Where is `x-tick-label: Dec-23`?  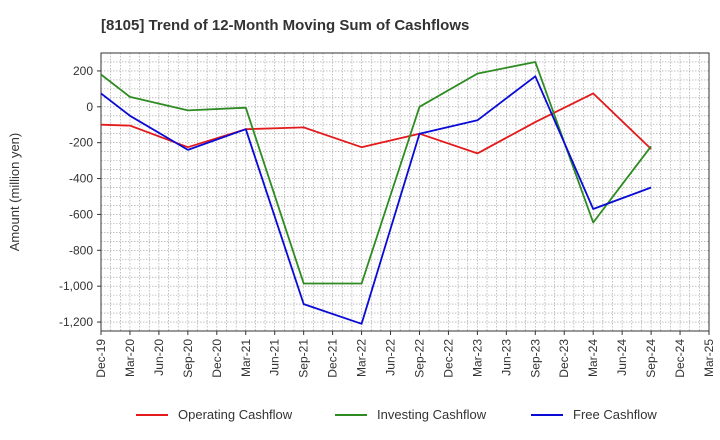 x-tick-label: Dec-23 is located at coordinates (564, 358).